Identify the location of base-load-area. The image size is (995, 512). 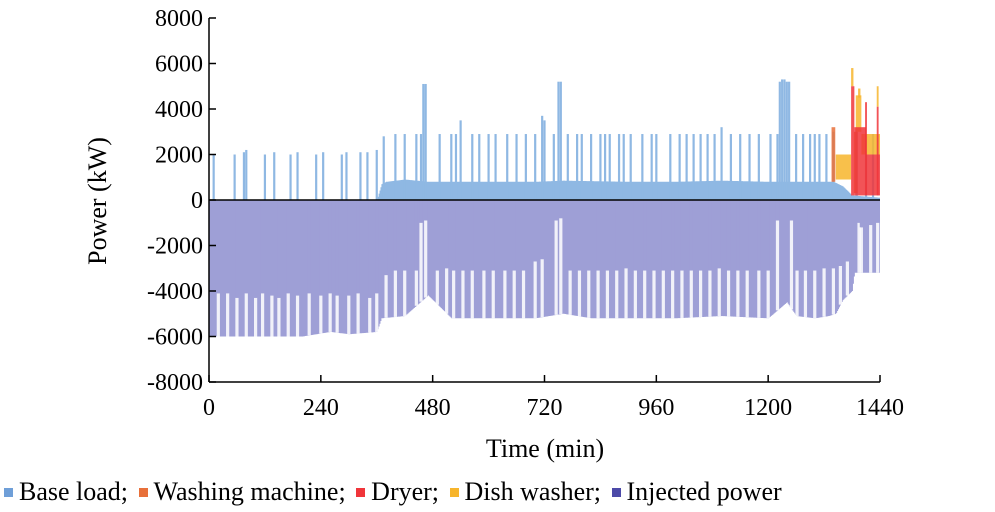
(628, 189).